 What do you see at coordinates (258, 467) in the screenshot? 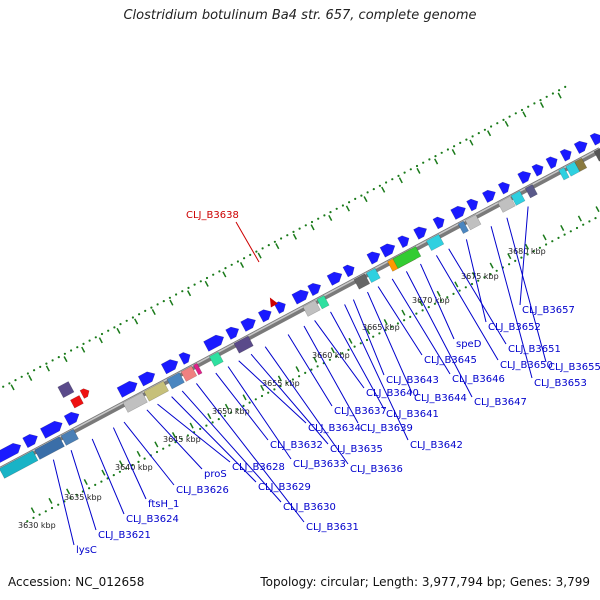
I see `gene-label: CLJ_B3628` at bounding box center [258, 467].